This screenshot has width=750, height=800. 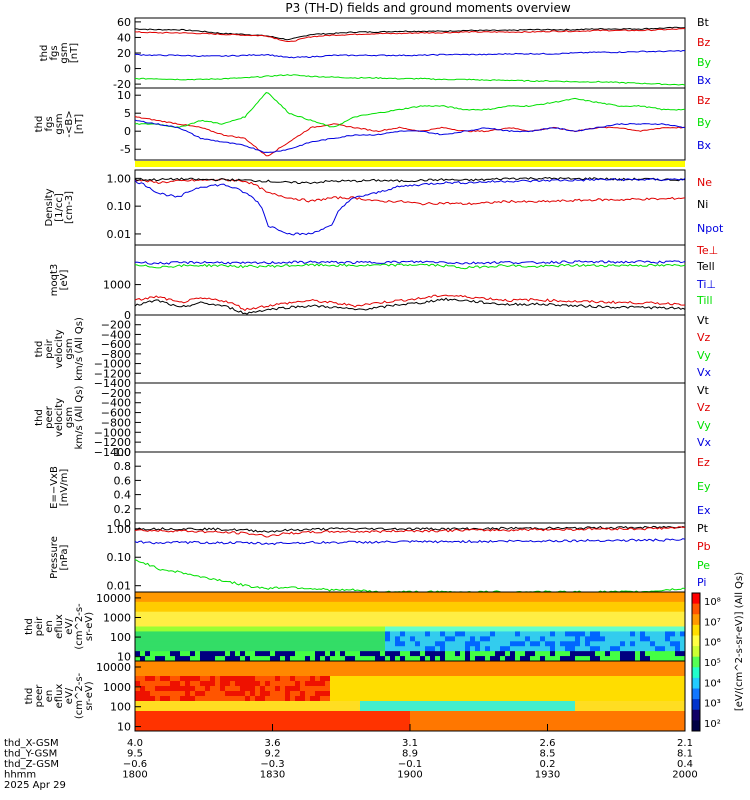 I want to click on colorbar-segment, so click(x=696, y=694).